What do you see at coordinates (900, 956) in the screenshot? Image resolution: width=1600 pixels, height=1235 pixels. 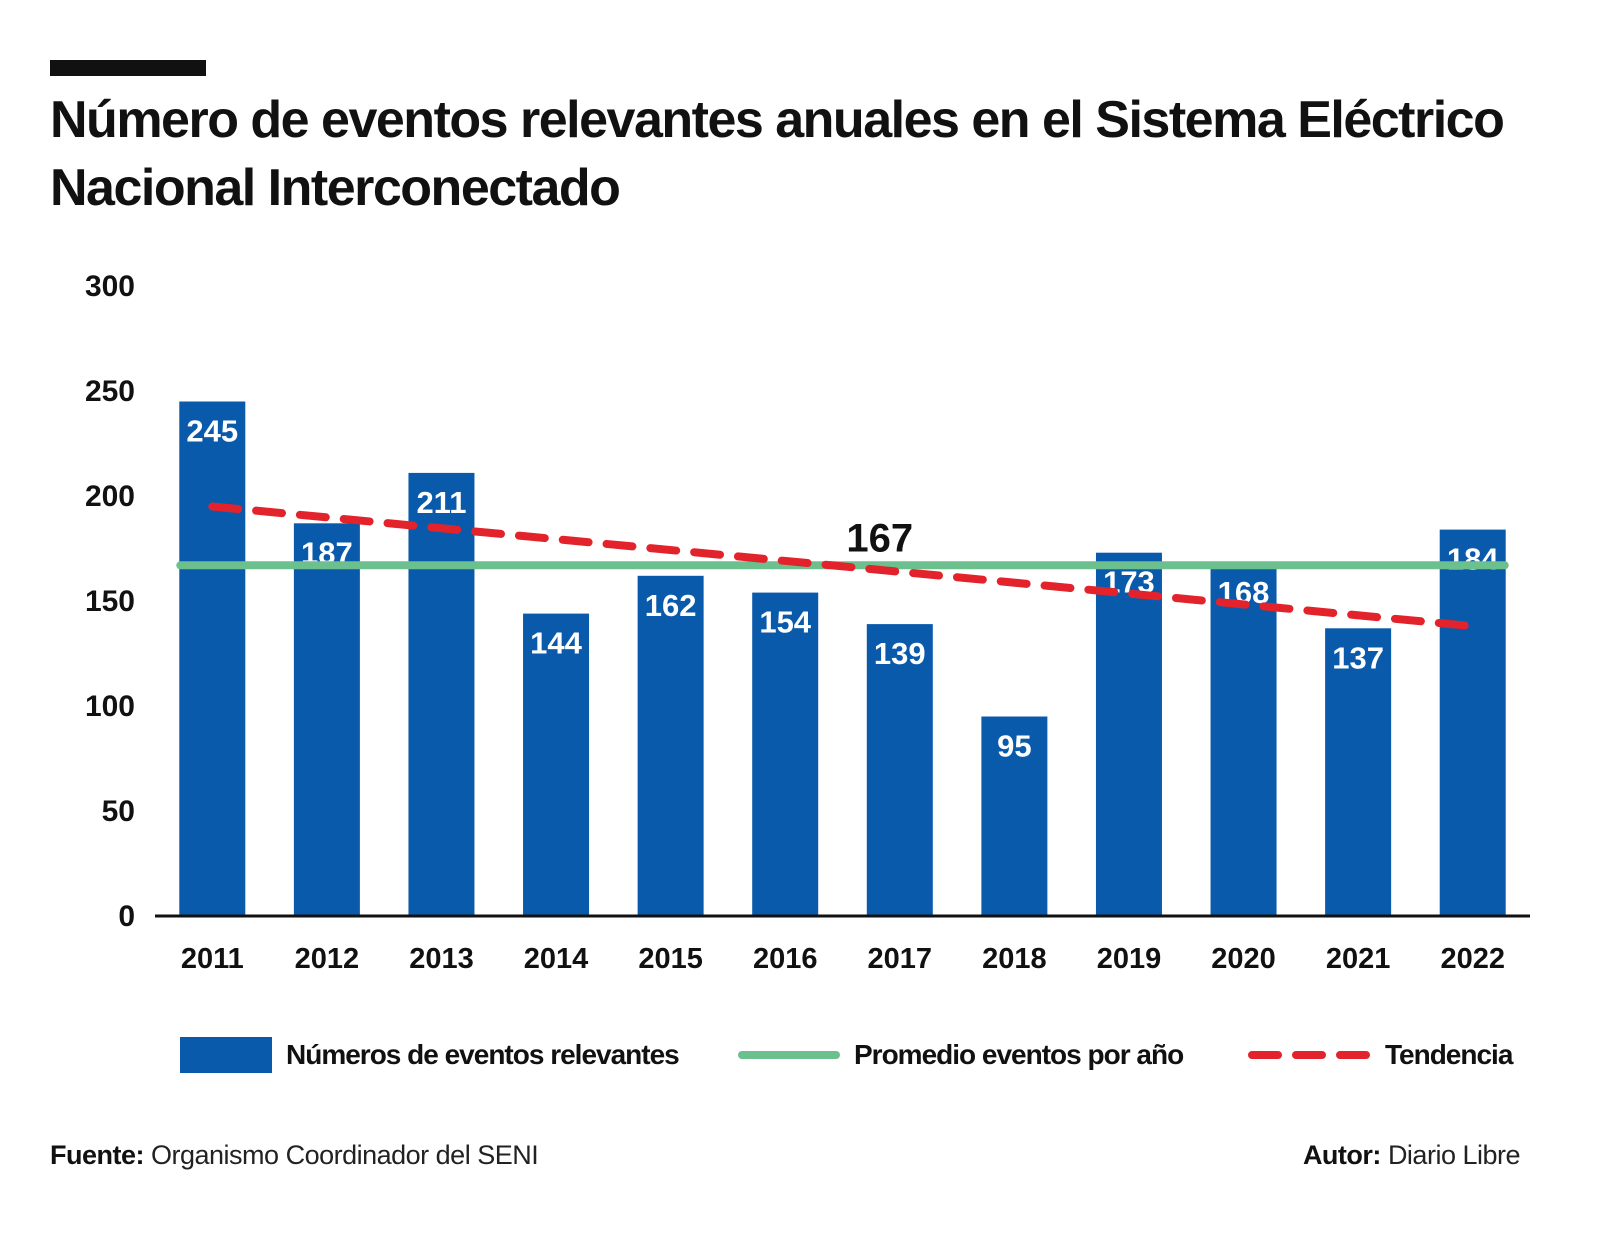 I see `x-tick-label: 2017` at bounding box center [900, 956].